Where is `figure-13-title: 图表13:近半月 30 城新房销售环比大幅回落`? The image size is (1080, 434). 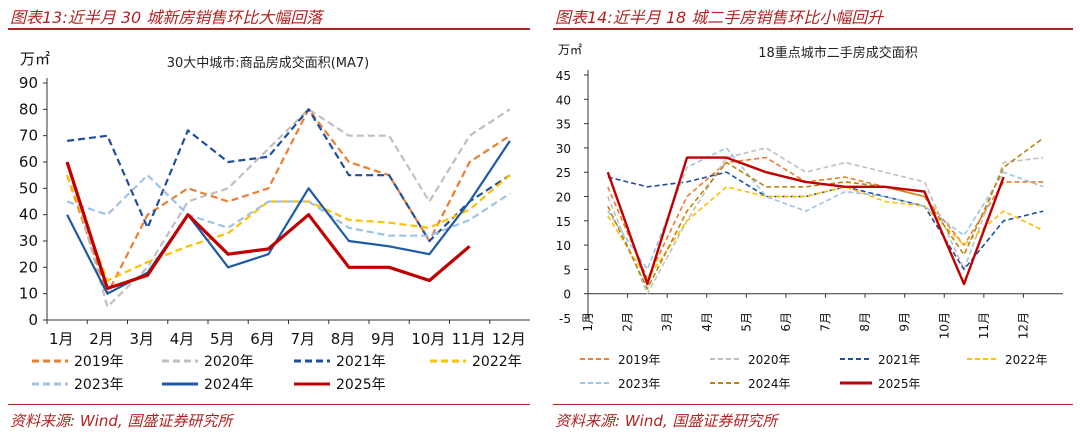
figure-13-title: 图表13:近半月 30 城新房销售环比大幅回落 is located at coordinates (166, 17).